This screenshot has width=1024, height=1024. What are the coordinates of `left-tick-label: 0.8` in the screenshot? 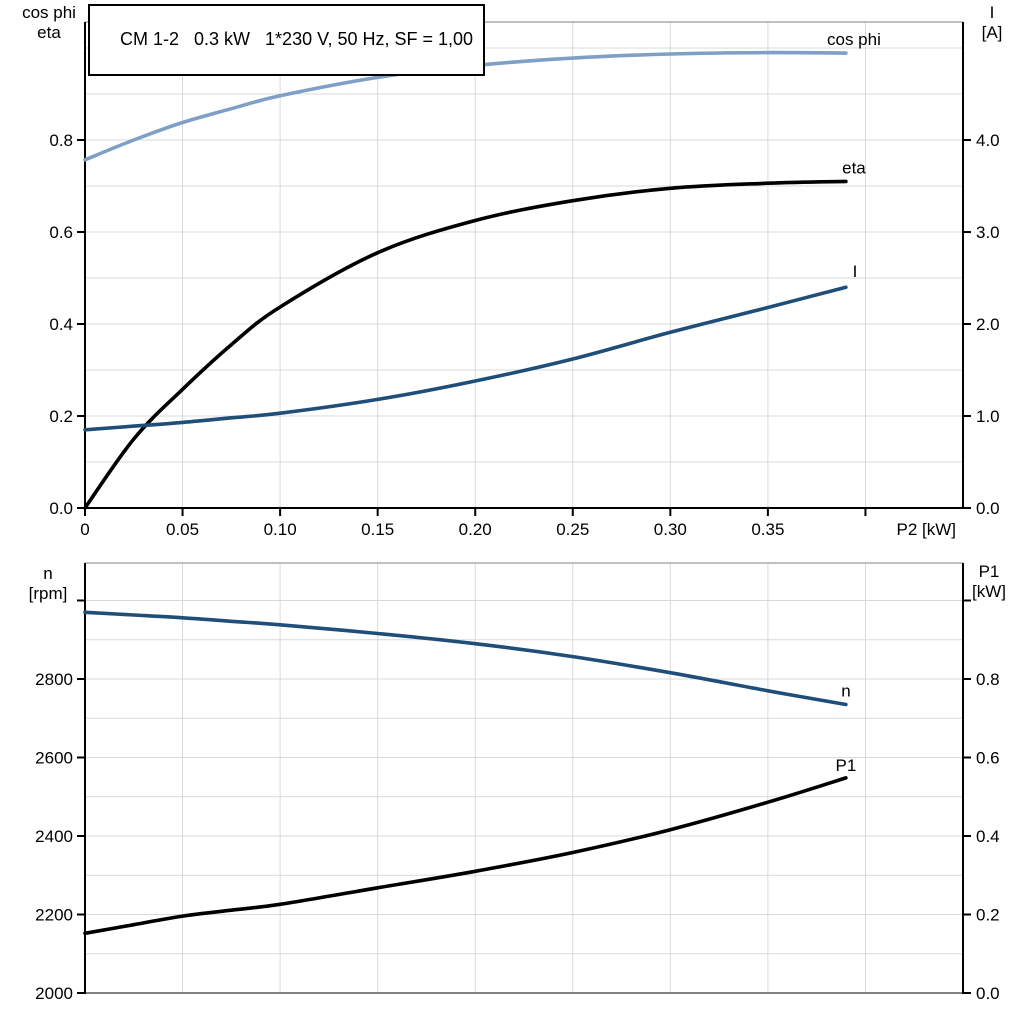 It's located at (61, 140).